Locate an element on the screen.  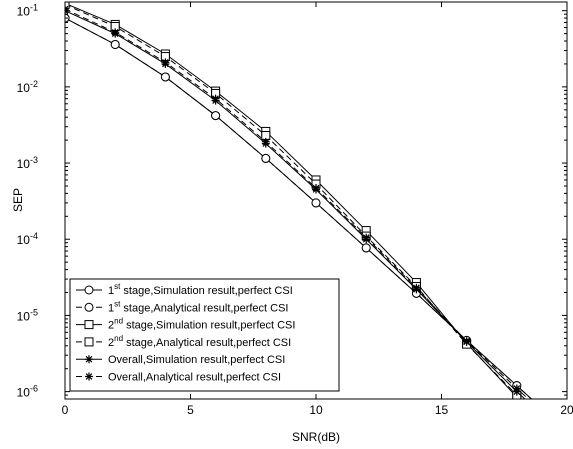
legend-item: 1st stage,Simulation result,perfect CSI is located at coordinates (184, 289).